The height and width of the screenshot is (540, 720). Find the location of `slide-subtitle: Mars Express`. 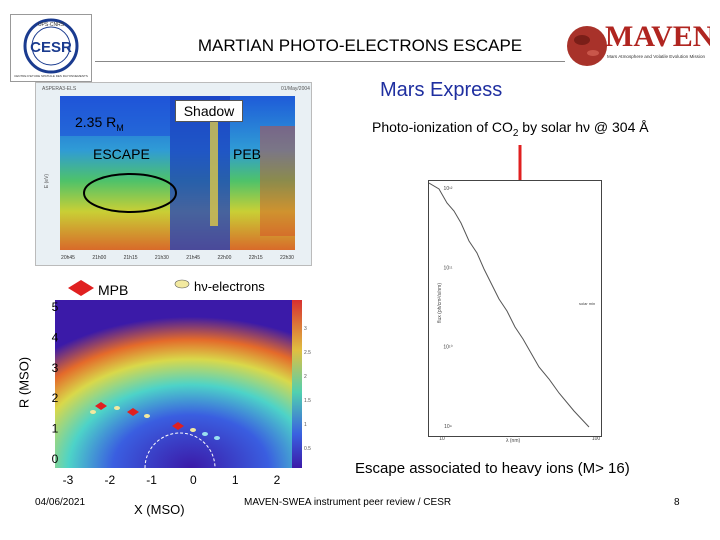

slide-subtitle: Mars Express is located at coordinates (441, 90).